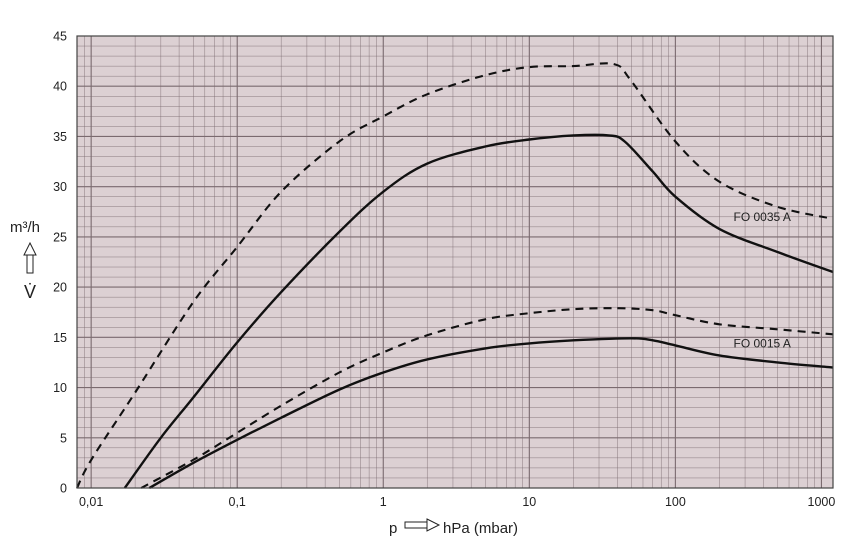  Describe the element at coordinates (63, 489) in the screenshot. I see `y-tick-label: 0` at that location.